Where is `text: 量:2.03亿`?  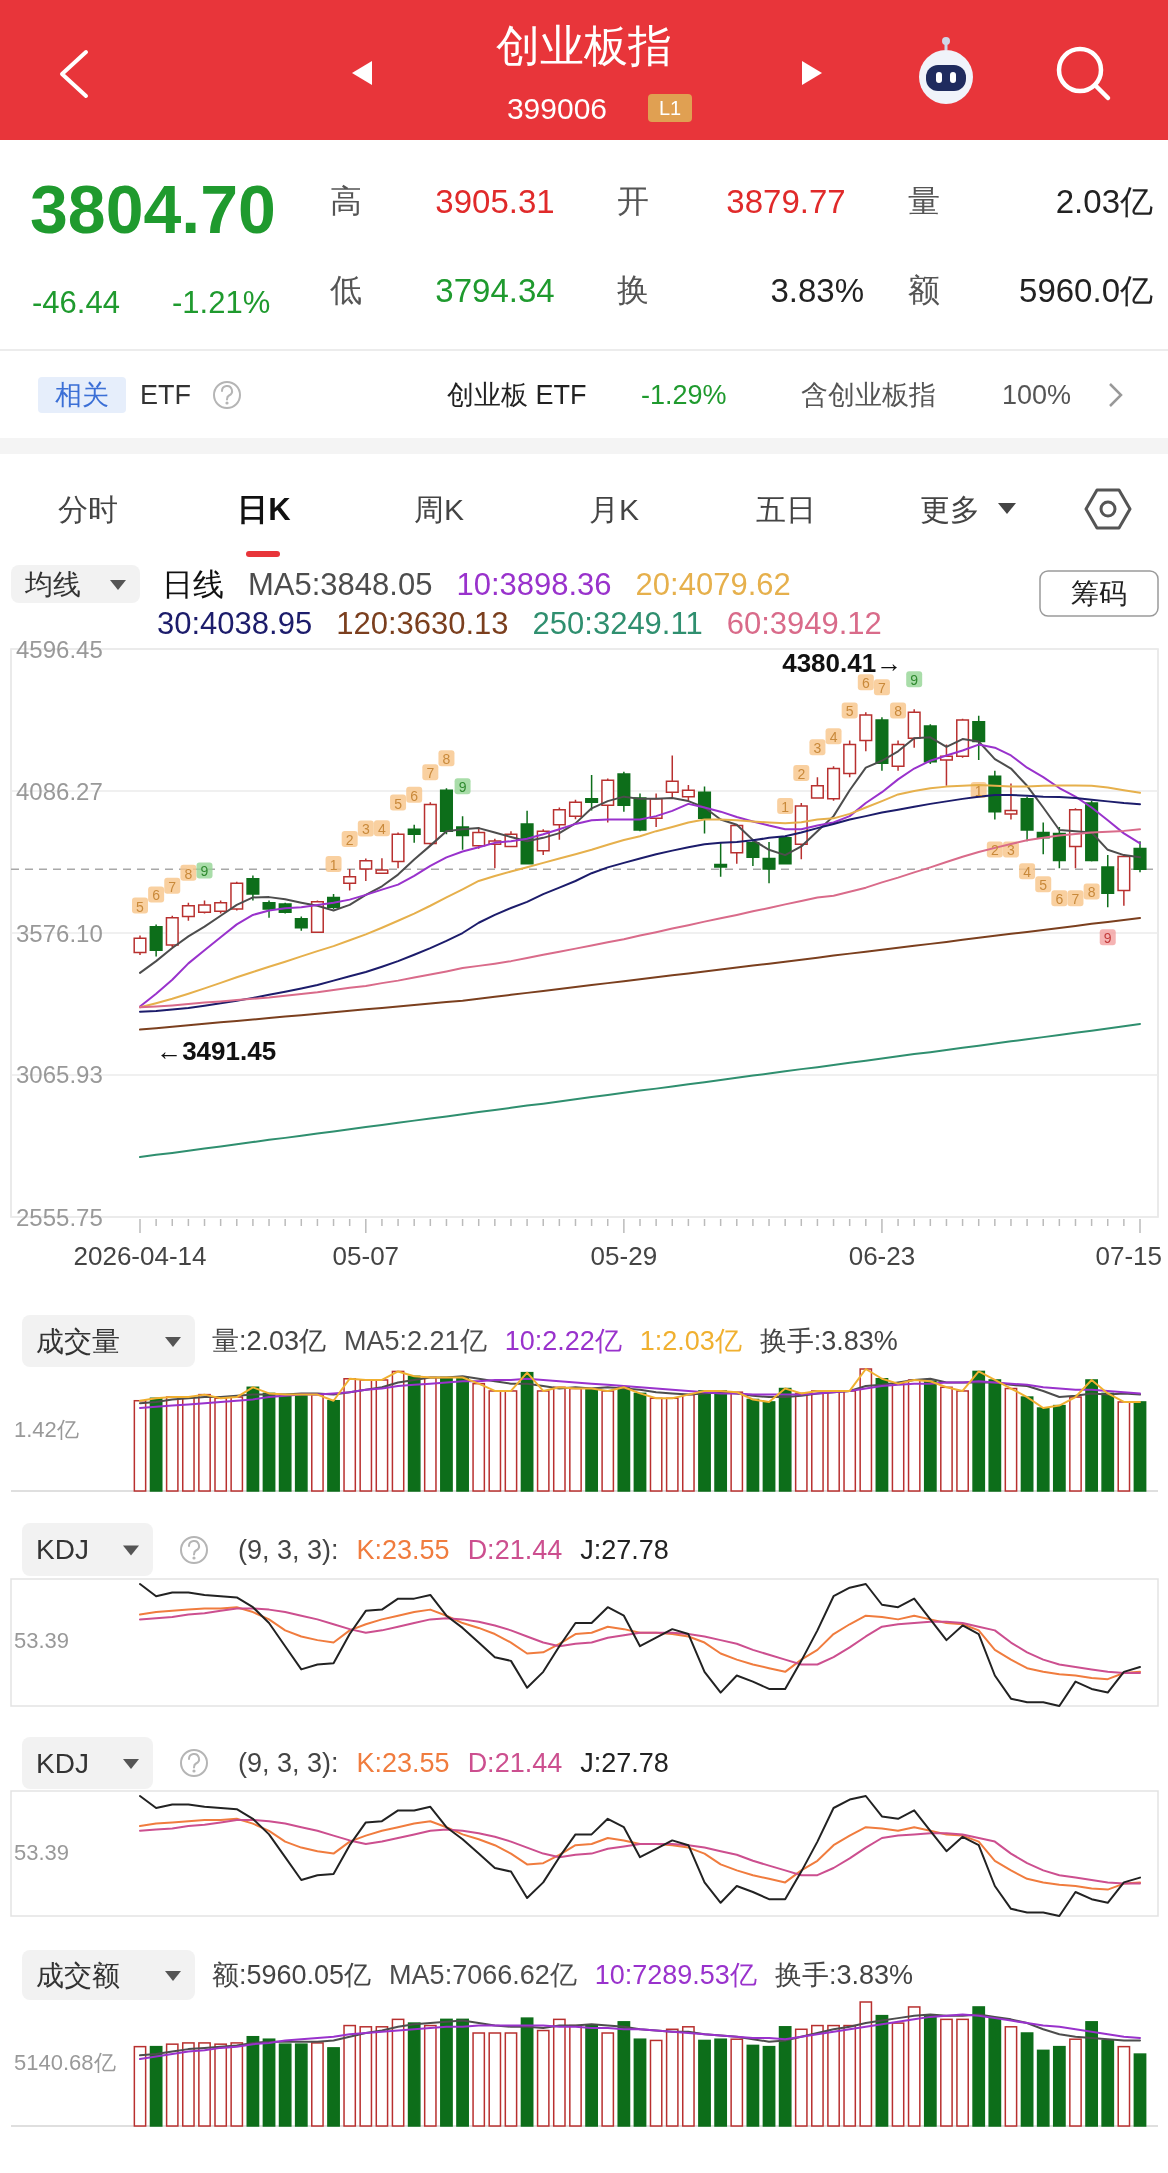
text: 量:2.03亿 is located at coordinates (269, 1341).